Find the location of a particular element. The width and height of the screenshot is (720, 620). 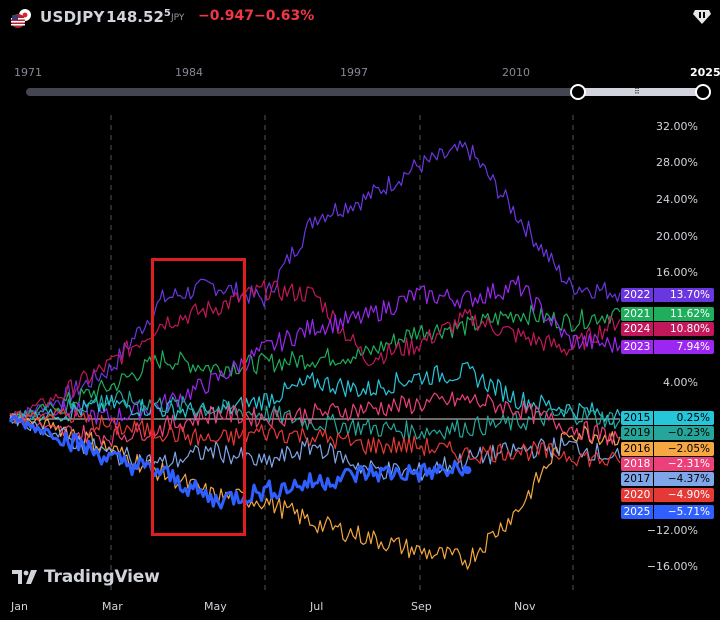

legend-value: 11.62% is located at coordinates (684, 314).